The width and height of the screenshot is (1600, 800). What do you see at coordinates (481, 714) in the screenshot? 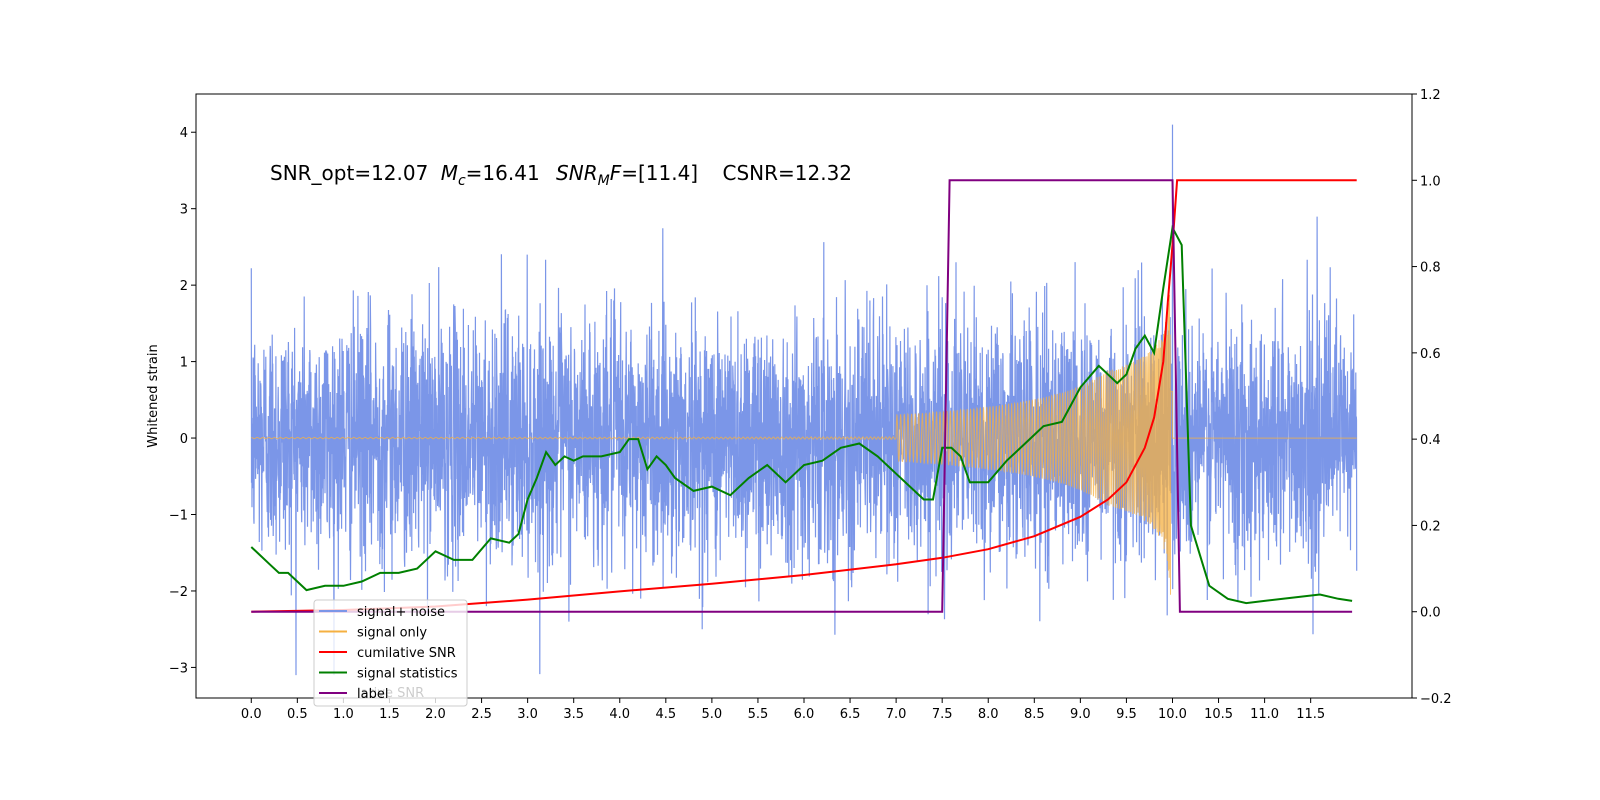
I see `x-tick-label: 2.5` at bounding box center [481, 714].